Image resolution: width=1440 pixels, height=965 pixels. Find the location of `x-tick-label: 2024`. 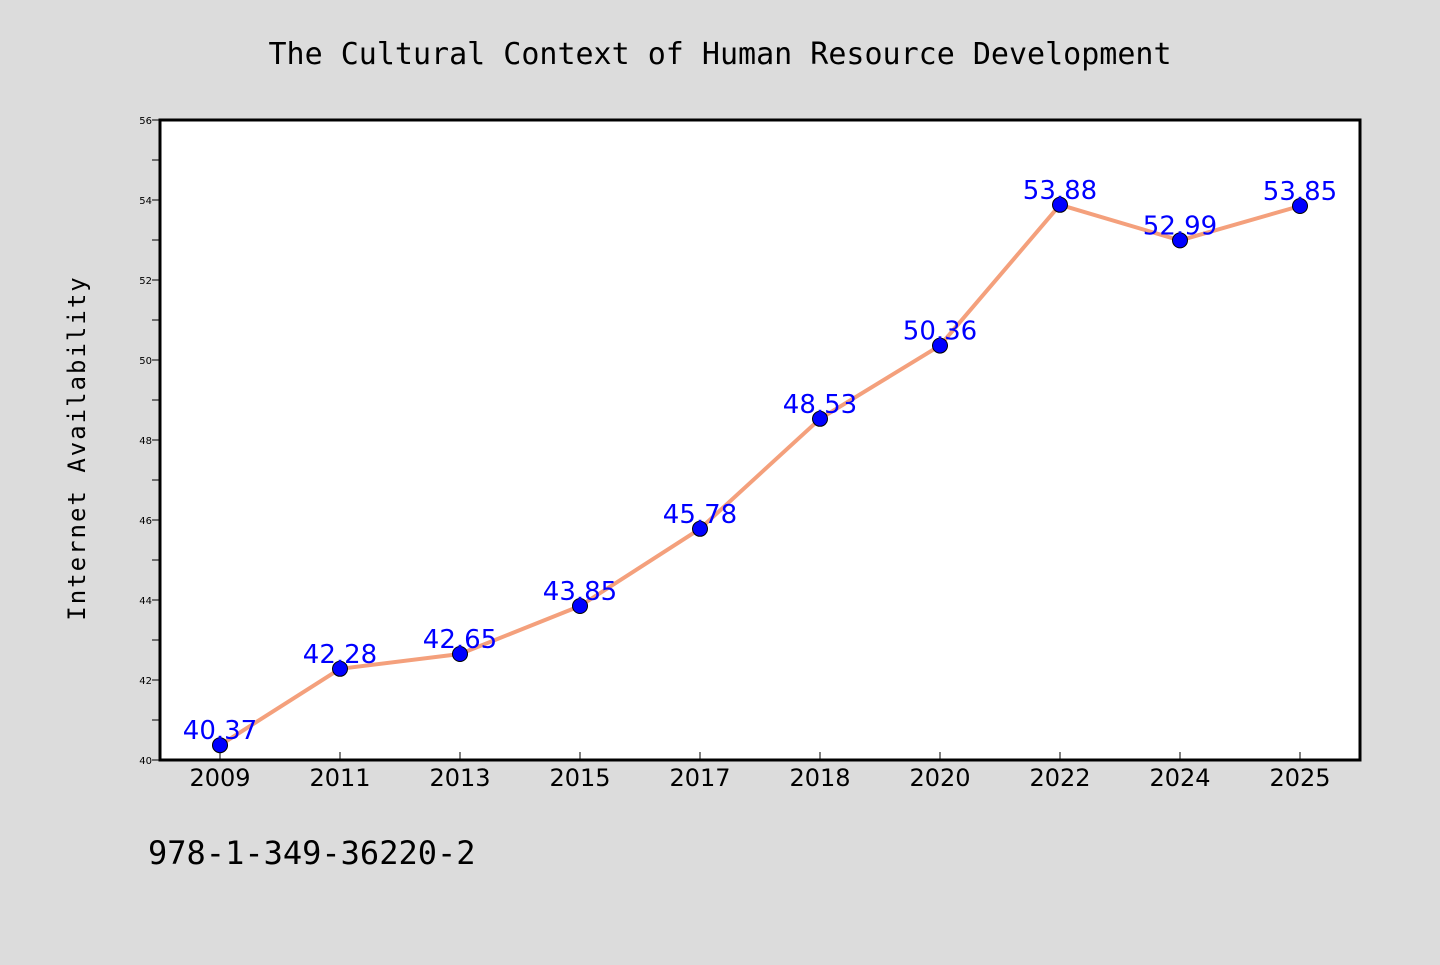

x-tick-label: 2024 is located at coordinates (1179, 778).